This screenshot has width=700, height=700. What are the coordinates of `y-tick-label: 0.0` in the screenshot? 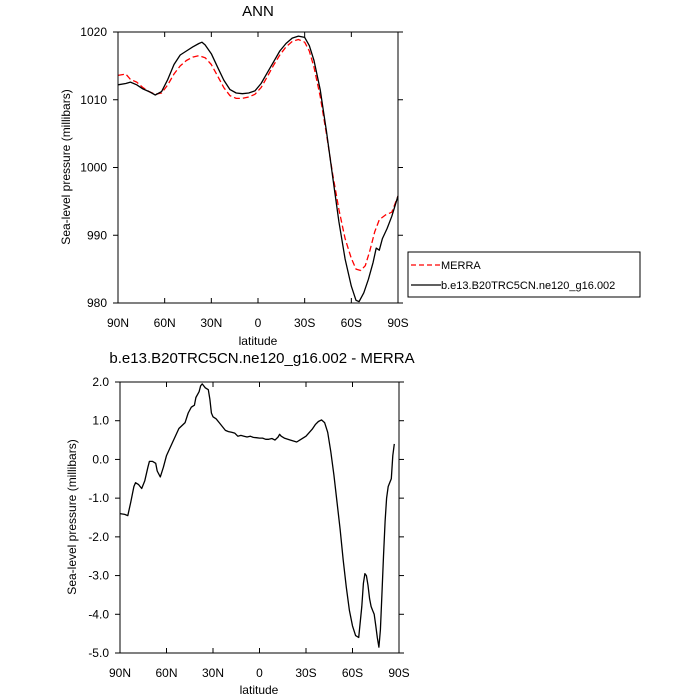 It's located at (100, 459).